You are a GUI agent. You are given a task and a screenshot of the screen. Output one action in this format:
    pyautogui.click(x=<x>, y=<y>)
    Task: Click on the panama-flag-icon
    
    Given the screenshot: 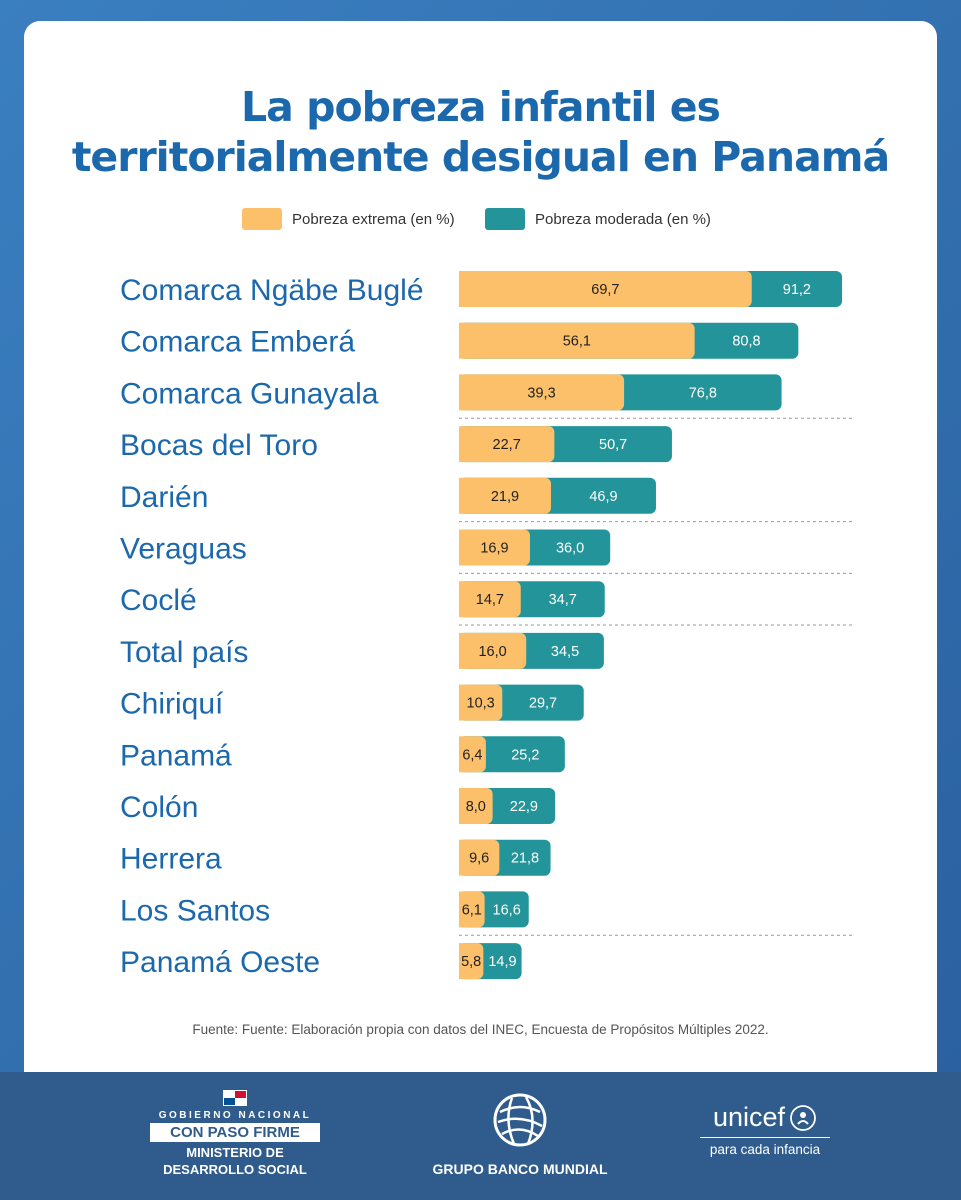 What is the action you would take?
    pyautogui.click(x=235, y=1098)
    